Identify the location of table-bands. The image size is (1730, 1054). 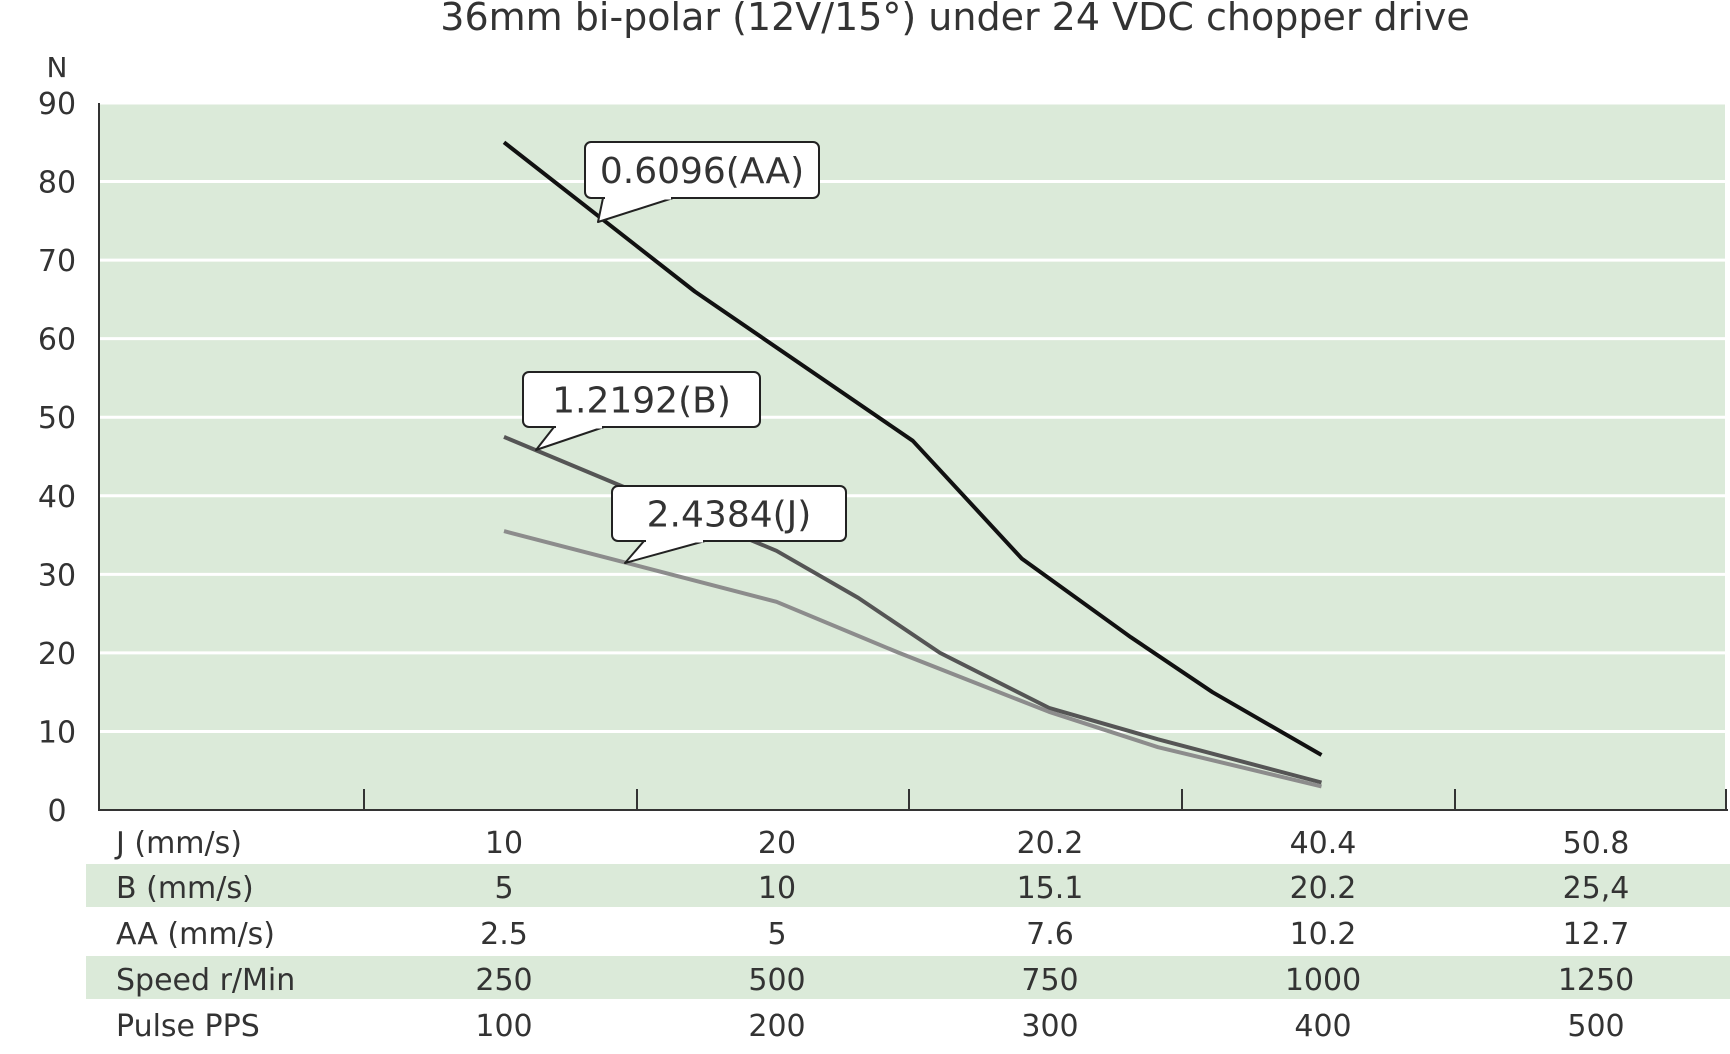
(908, 931).